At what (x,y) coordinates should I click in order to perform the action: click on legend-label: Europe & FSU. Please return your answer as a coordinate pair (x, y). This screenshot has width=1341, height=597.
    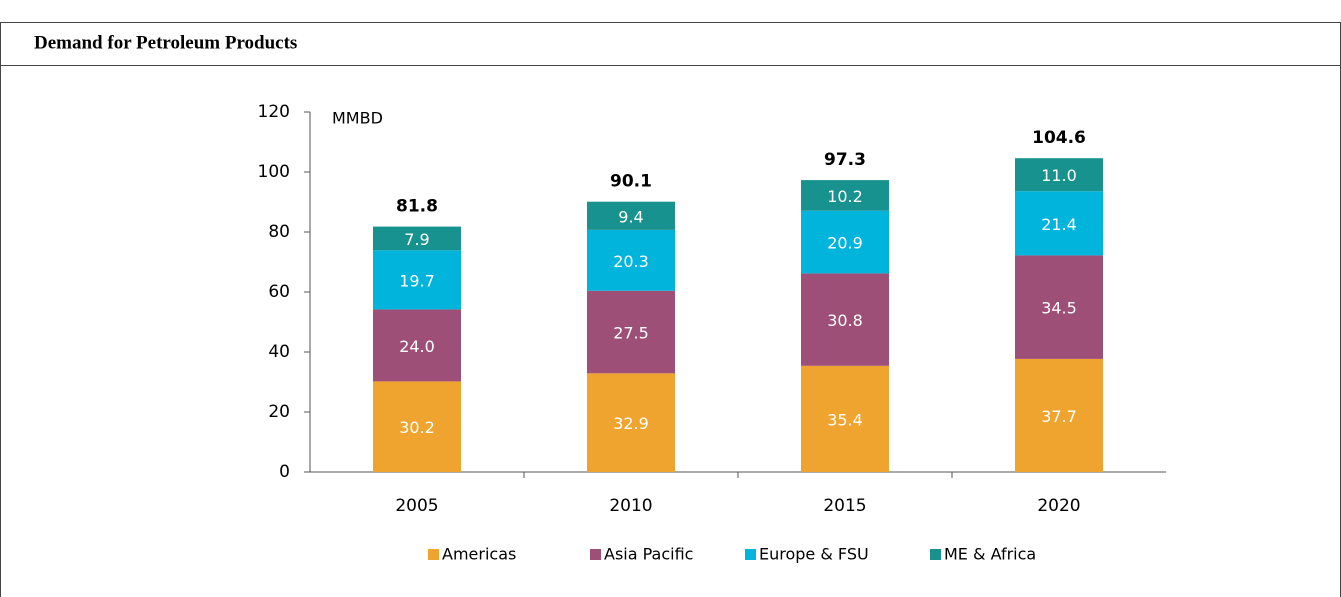
    Looking at the image, I should click on (814, 554).